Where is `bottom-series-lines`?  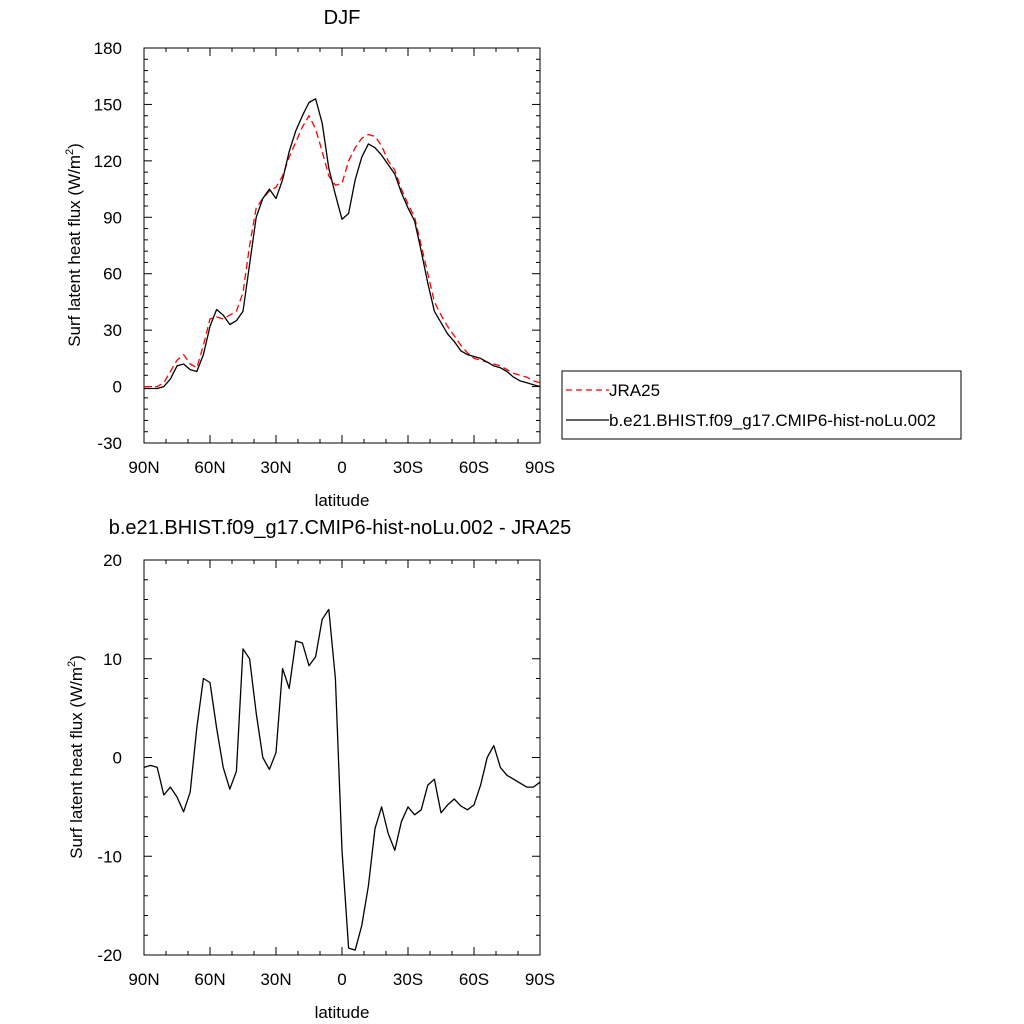 bottom-series-lines is located at coordinates (342, 779).